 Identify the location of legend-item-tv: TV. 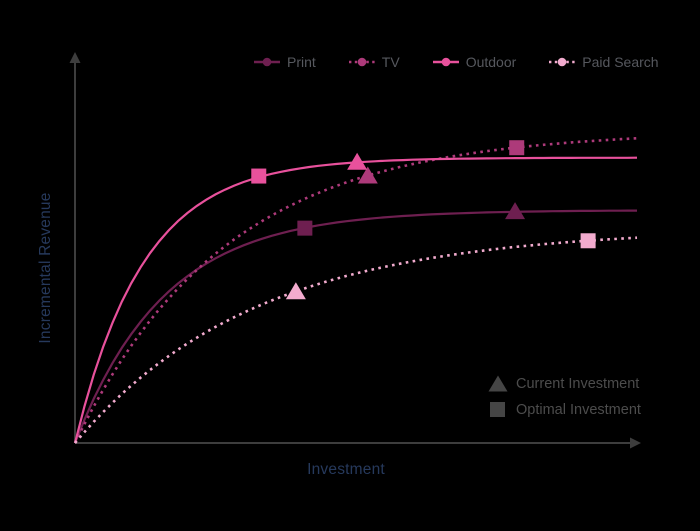
(374, 62).